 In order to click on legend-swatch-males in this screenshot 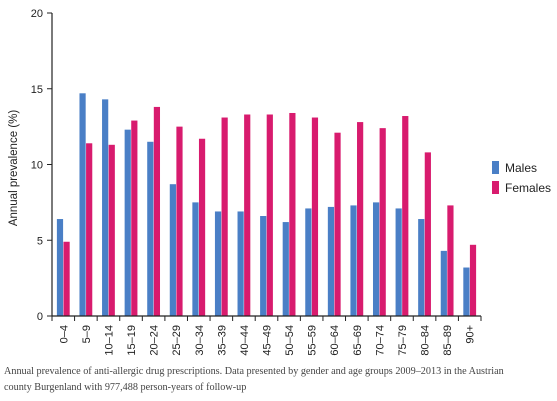, I will do `click(495, 167)`.